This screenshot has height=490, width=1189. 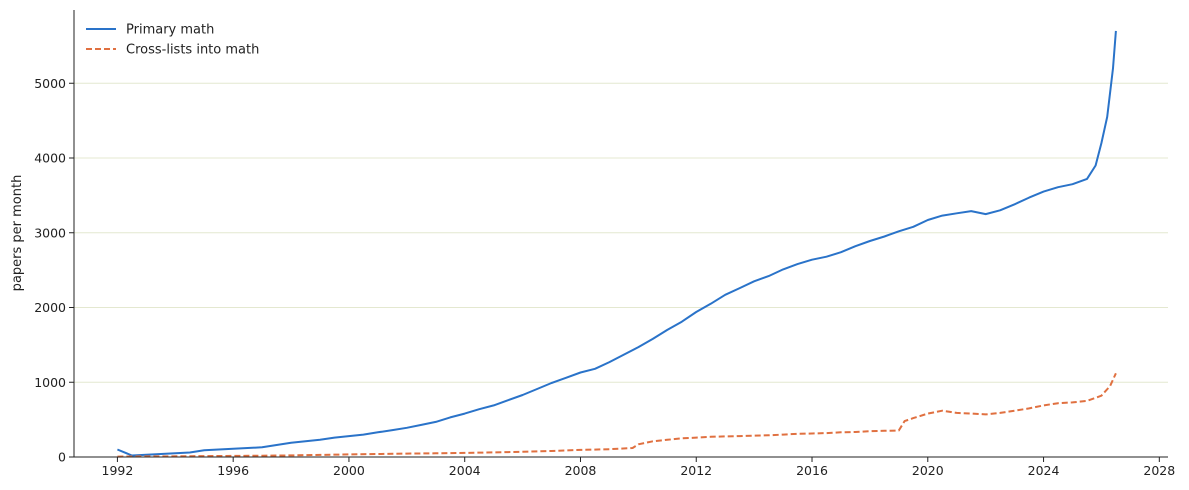 What do you see at coordinates (50, 232) in the screenshot?
I see `y-tick-label-3000: 3000` at bounding box center [50, 232].